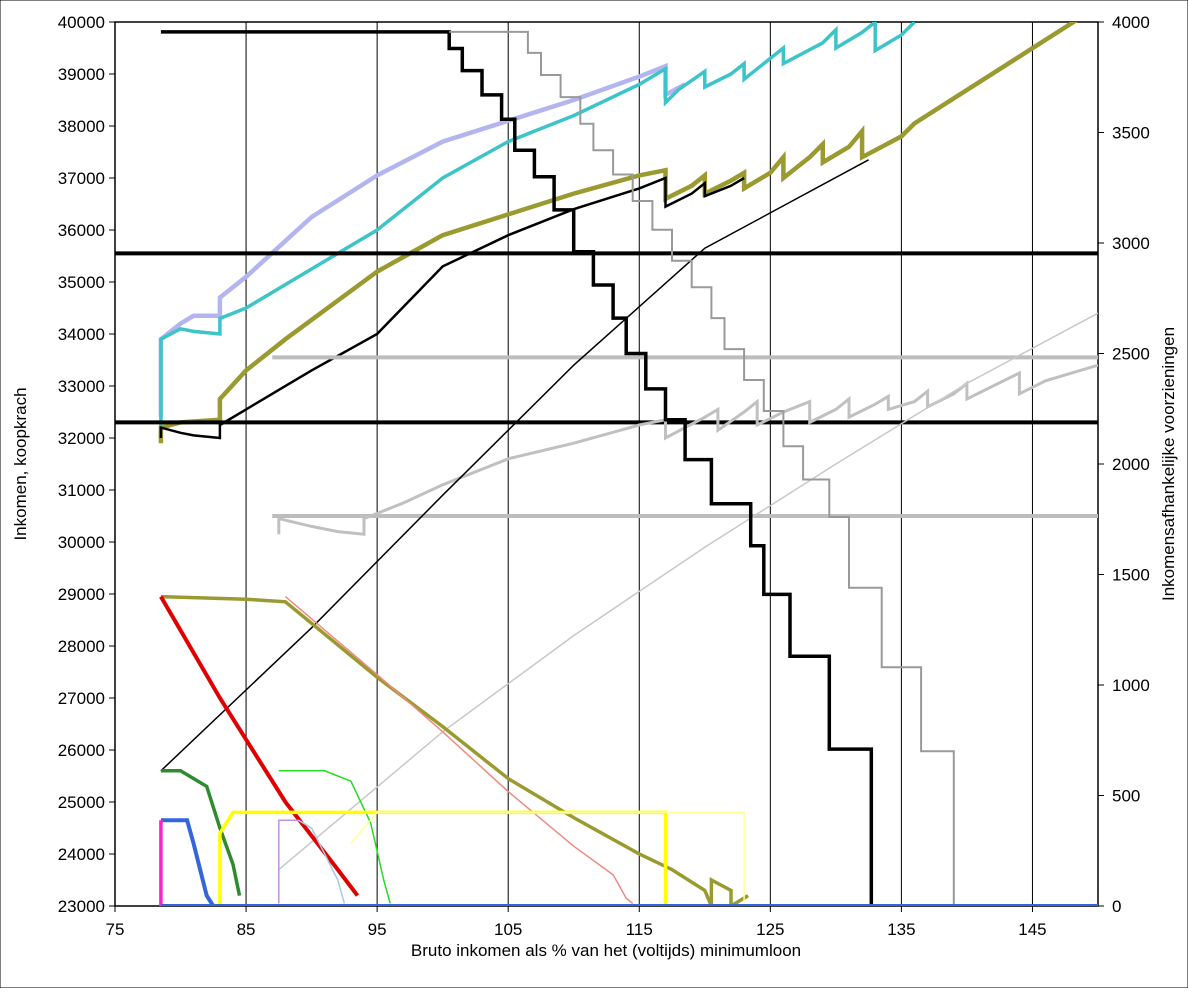  Describe the element at coordinates (81, 438) in the screenshot. I see `y-left-tick-label-9: 32000` at that location.